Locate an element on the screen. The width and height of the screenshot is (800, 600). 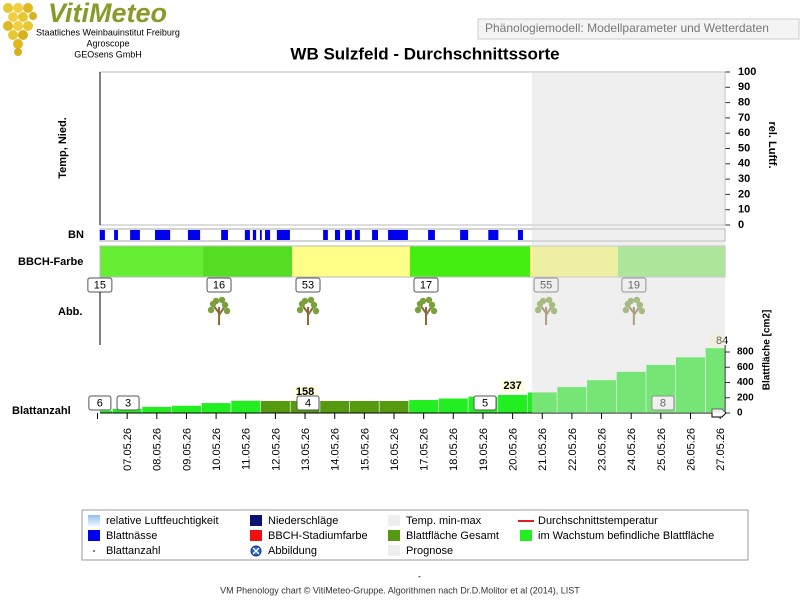
y2-tick-label: 200 is located at coordinates (745, 397).